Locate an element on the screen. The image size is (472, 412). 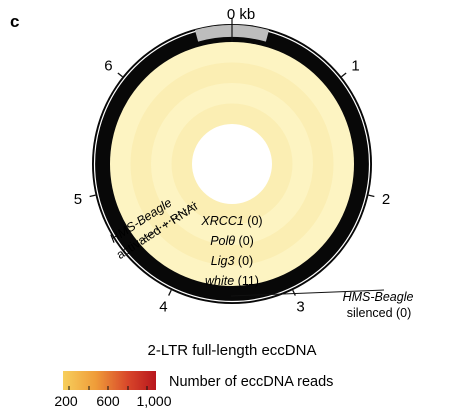
chart-title: 2-LTR full-length eccDNA is located at coordinates (232, 350).